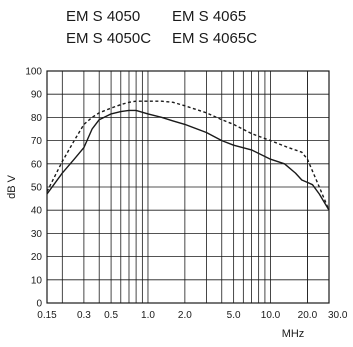  I want to click on x-tick-label: 30.0, so click(338, 315).